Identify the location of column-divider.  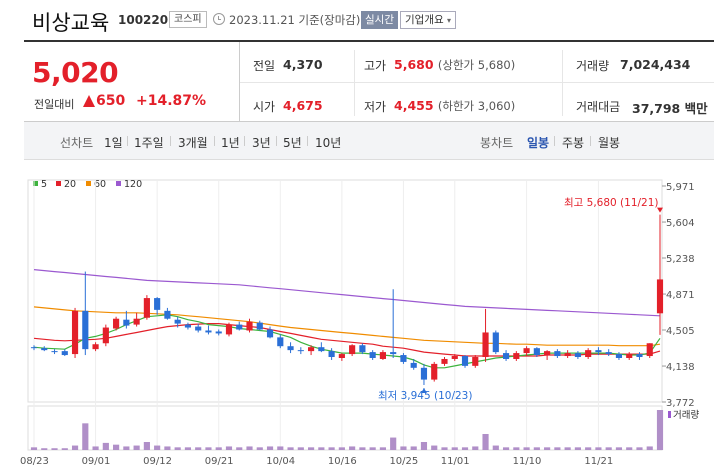
(562, 83).